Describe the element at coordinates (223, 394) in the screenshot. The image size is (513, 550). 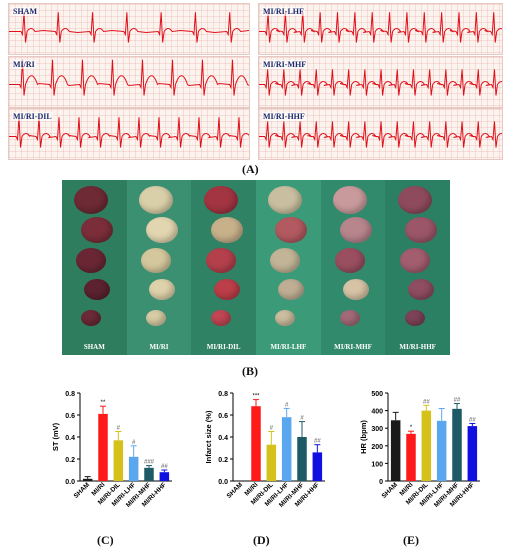
I see `y-tick-label: 0.8` at that location.